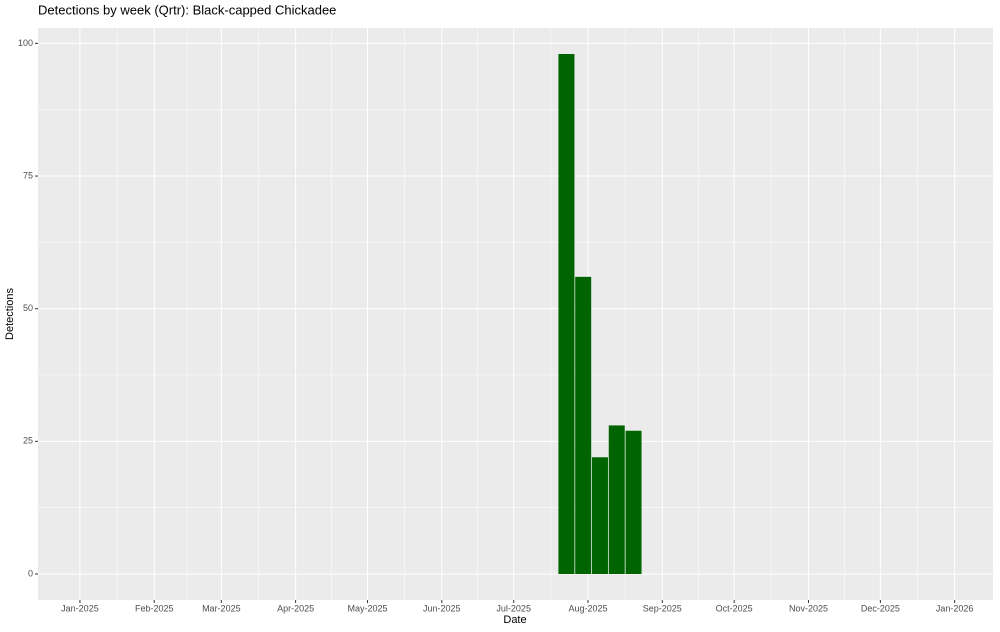 Image resolution: width=1000 pixels, height=632 pixels. What do you see at coordinates (28, 308) in the screenshot?
I see `y-tick-label: 50` at bounding box center [28, 308].